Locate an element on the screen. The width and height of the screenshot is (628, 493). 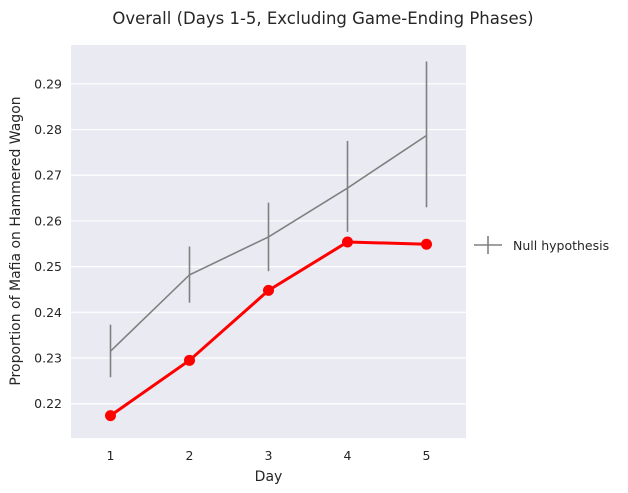
y-tick-label: 0.28 is located at coordinates (48, 129).